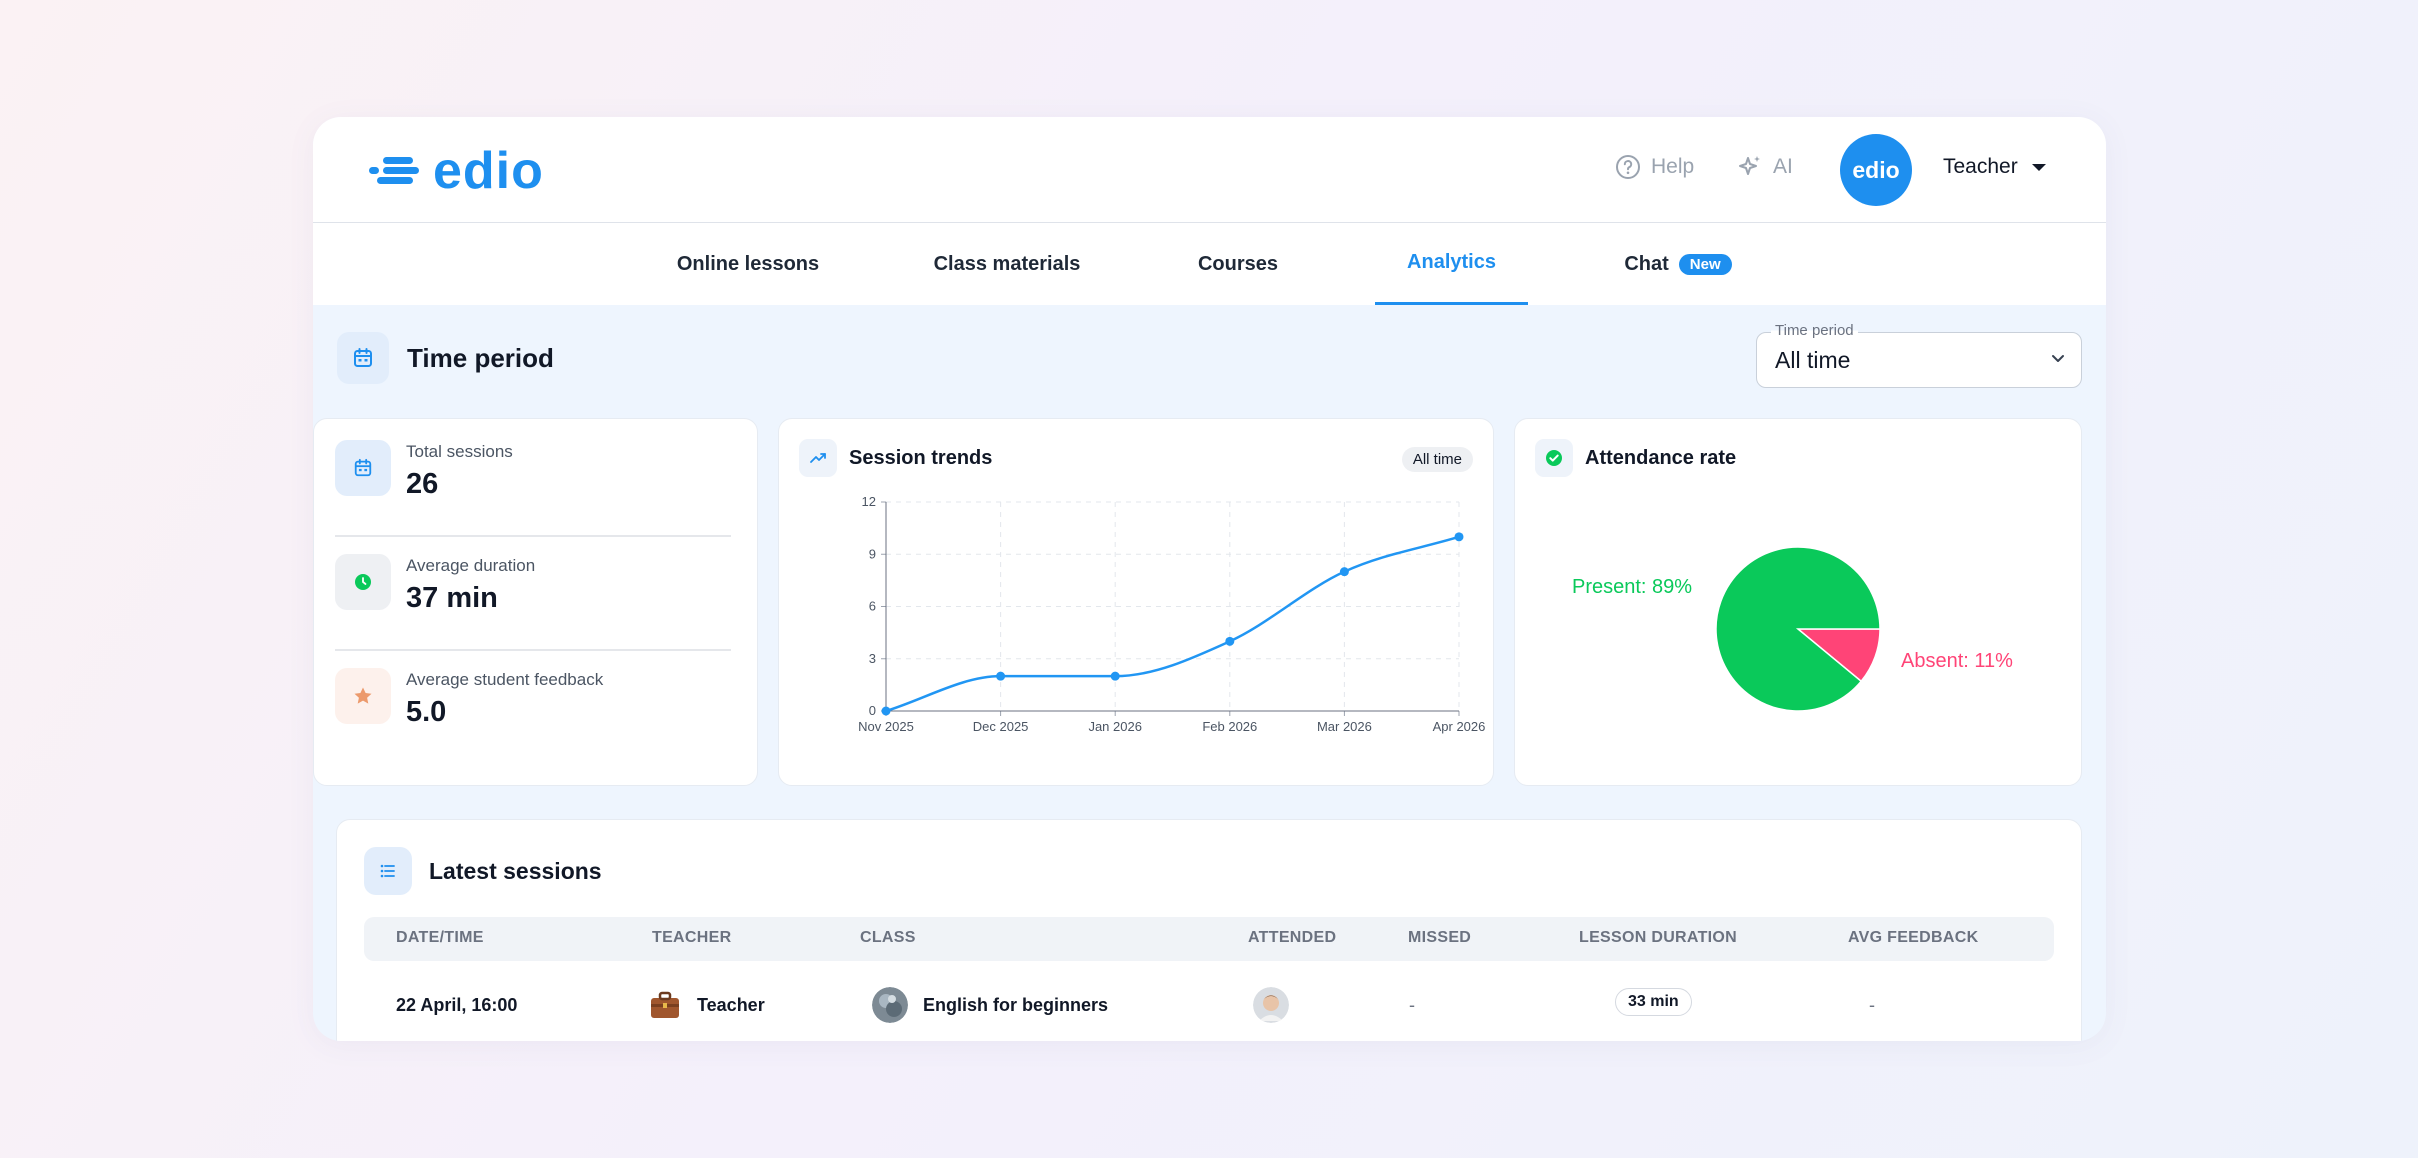 The image size is (2418, 1158). I want to click on tab-chat: Chat New, so click(1678, 264).